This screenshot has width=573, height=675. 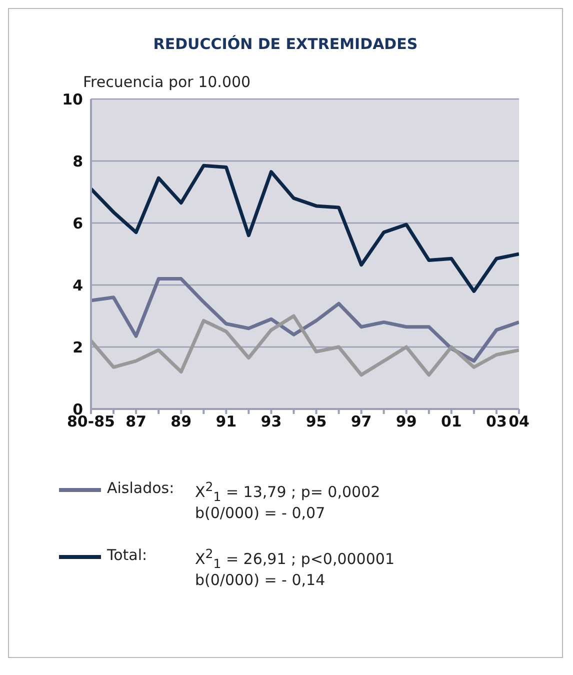 What do you see at coordinates (285, 44) in the screenshot?
I see `chart-title: REDUCCIÓN DE EXTREMIDADES` at bounding box center [285, 44].